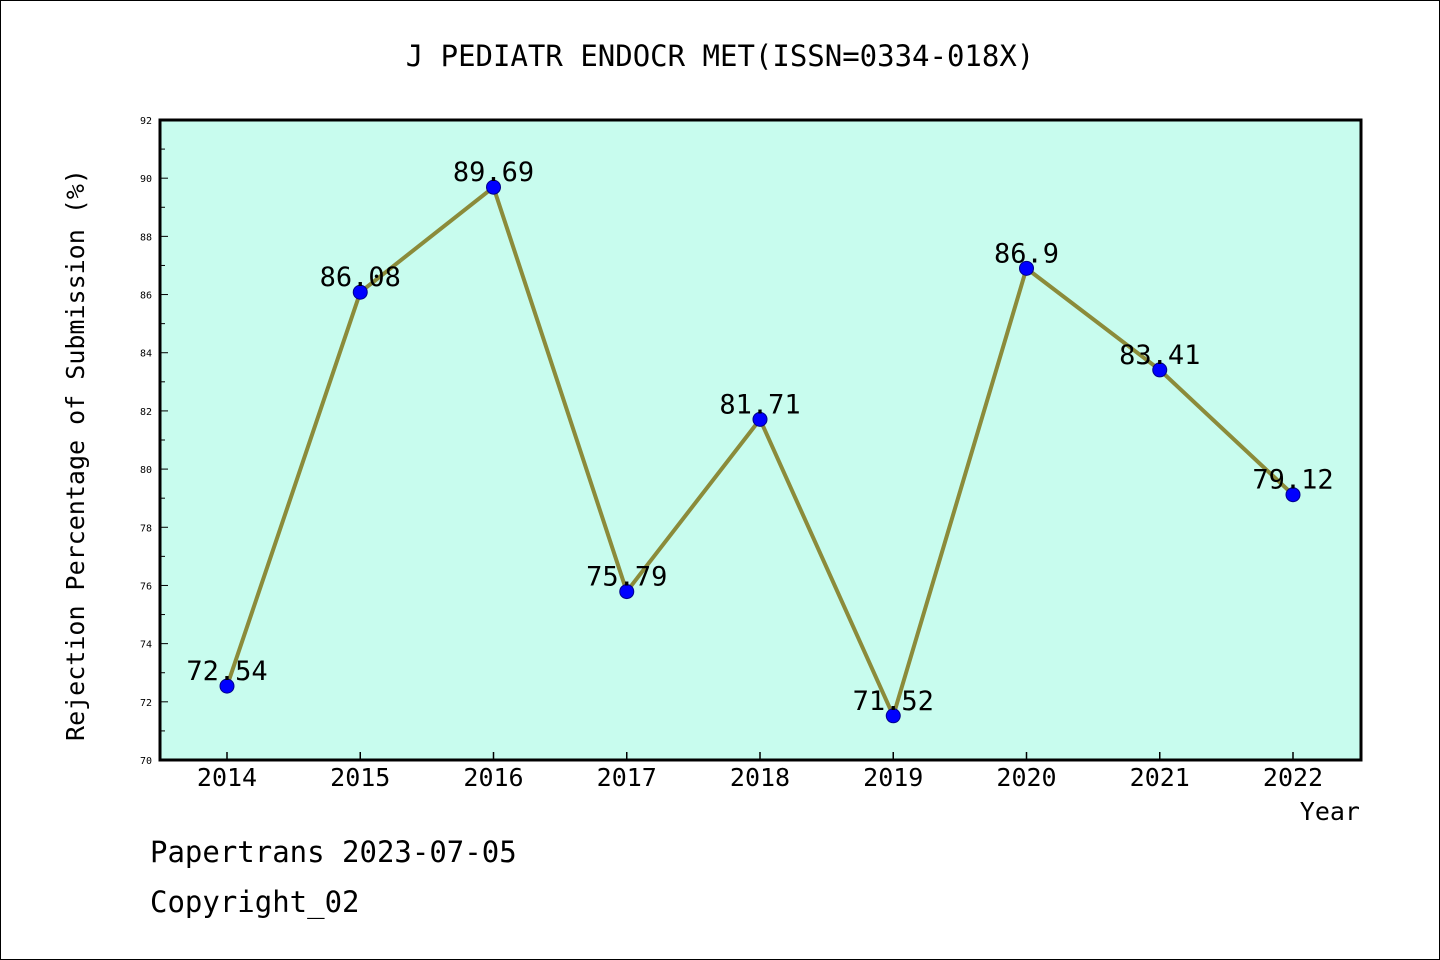 Image resolution: width=1440 pixels, height=960 pixels. I want to click on data-label: 81.71, so click(759, 404).